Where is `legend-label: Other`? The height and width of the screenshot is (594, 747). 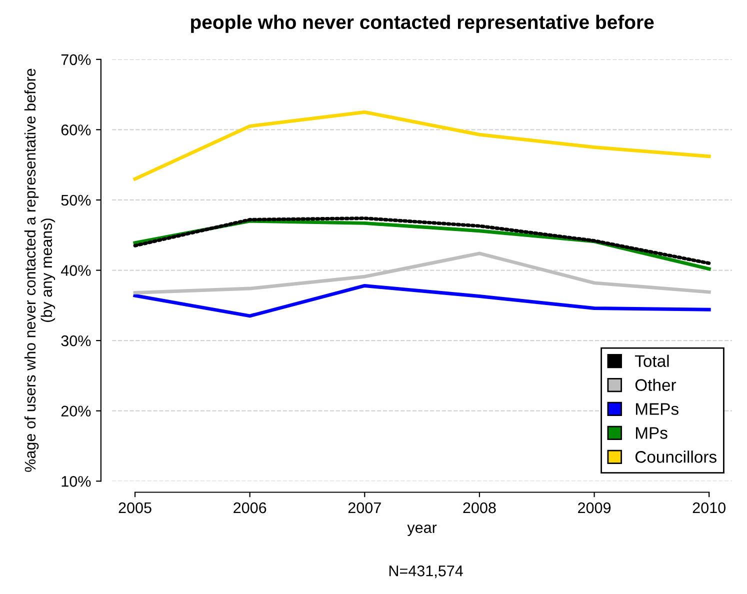 legend-label: Other is located at coordinates (655, 384).